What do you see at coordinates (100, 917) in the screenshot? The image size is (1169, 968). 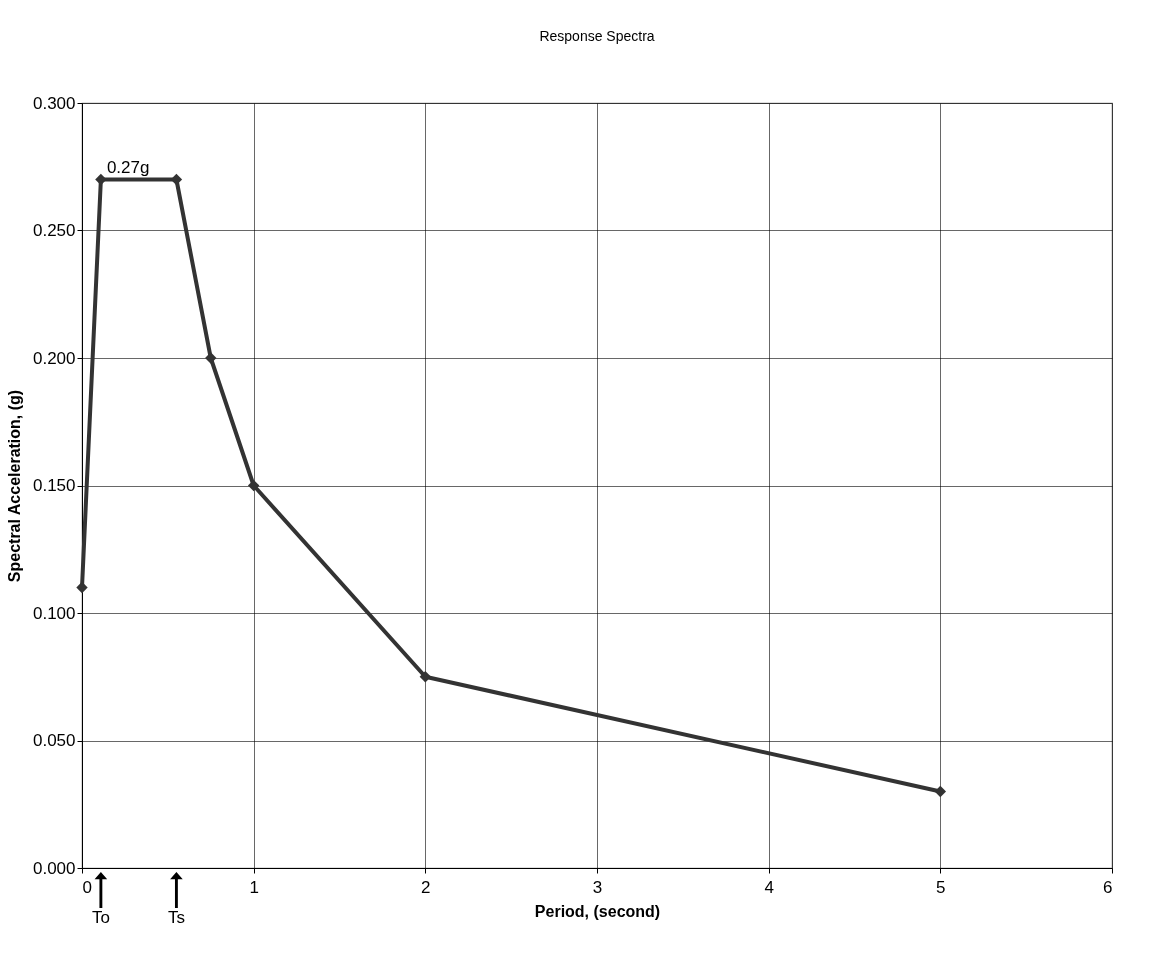 I see `text: To` at bounding box center [100, 917].